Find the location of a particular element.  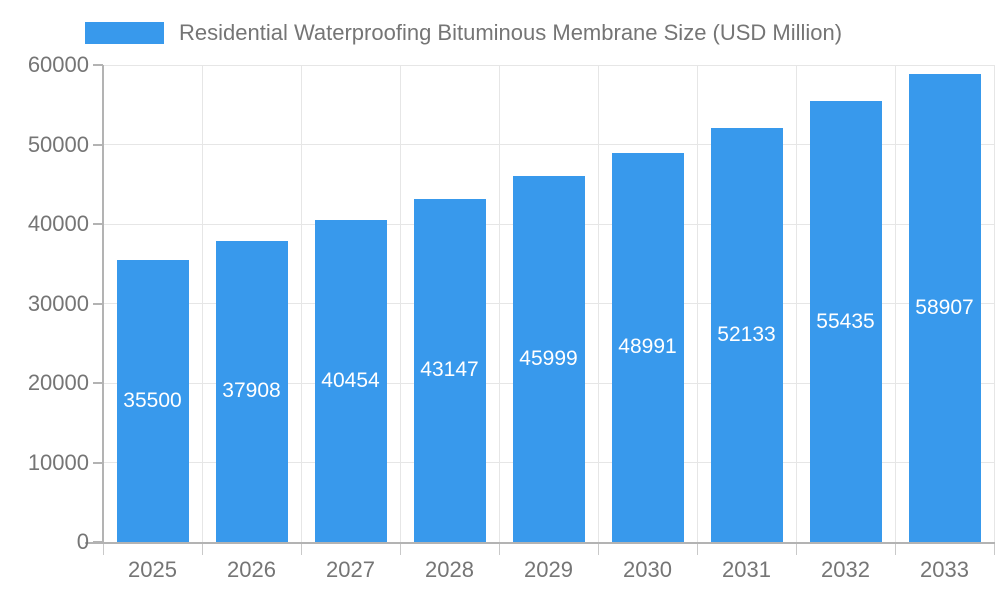

y-axis-label: 20000 is located at coordinates (58, 382).